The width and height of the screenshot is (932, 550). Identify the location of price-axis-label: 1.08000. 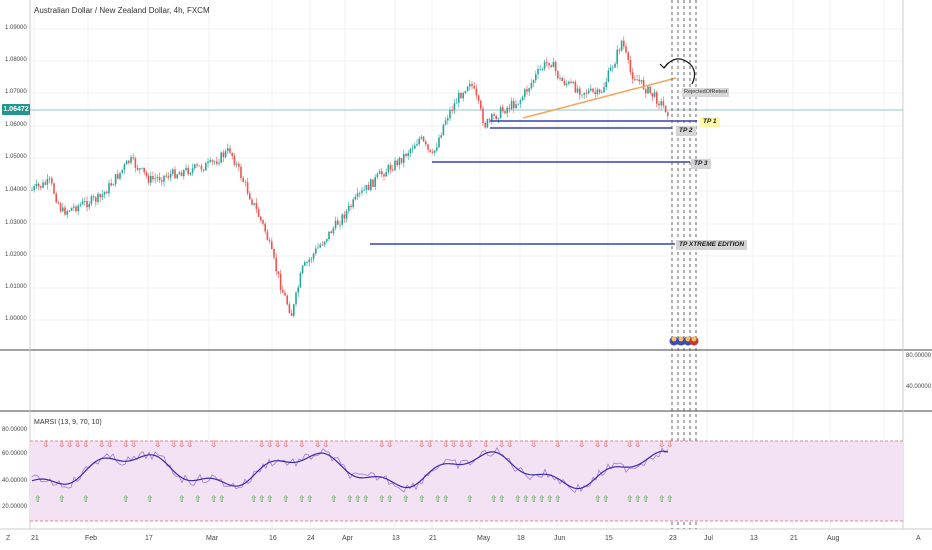
(16, 60).